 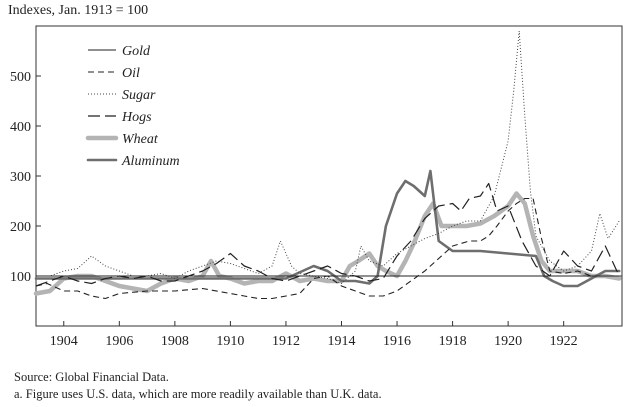 I want to click on y-axis-label: Indexes, Jan. 1913 = 100, so click(x=78, y=10).